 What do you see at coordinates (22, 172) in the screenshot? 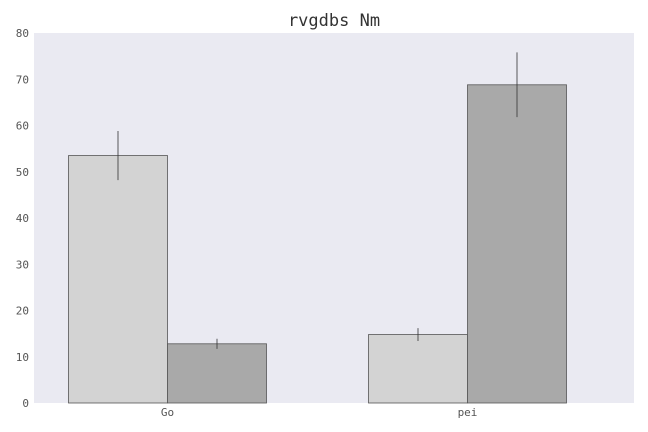
I see `y-tick-label: 50` at bounding box center [22, 172].